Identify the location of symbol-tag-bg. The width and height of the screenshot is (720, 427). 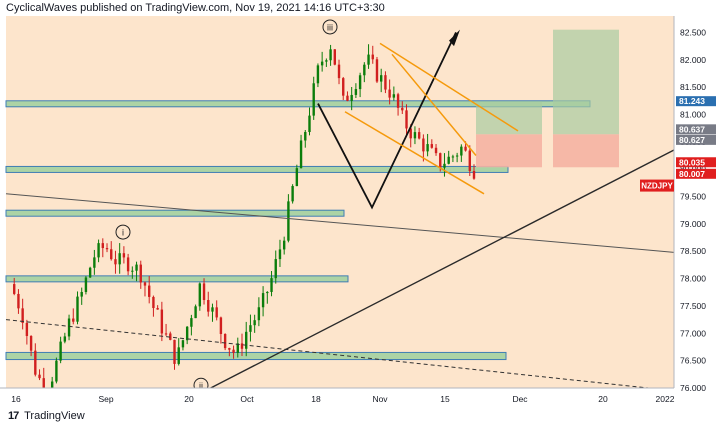
(657, 185).